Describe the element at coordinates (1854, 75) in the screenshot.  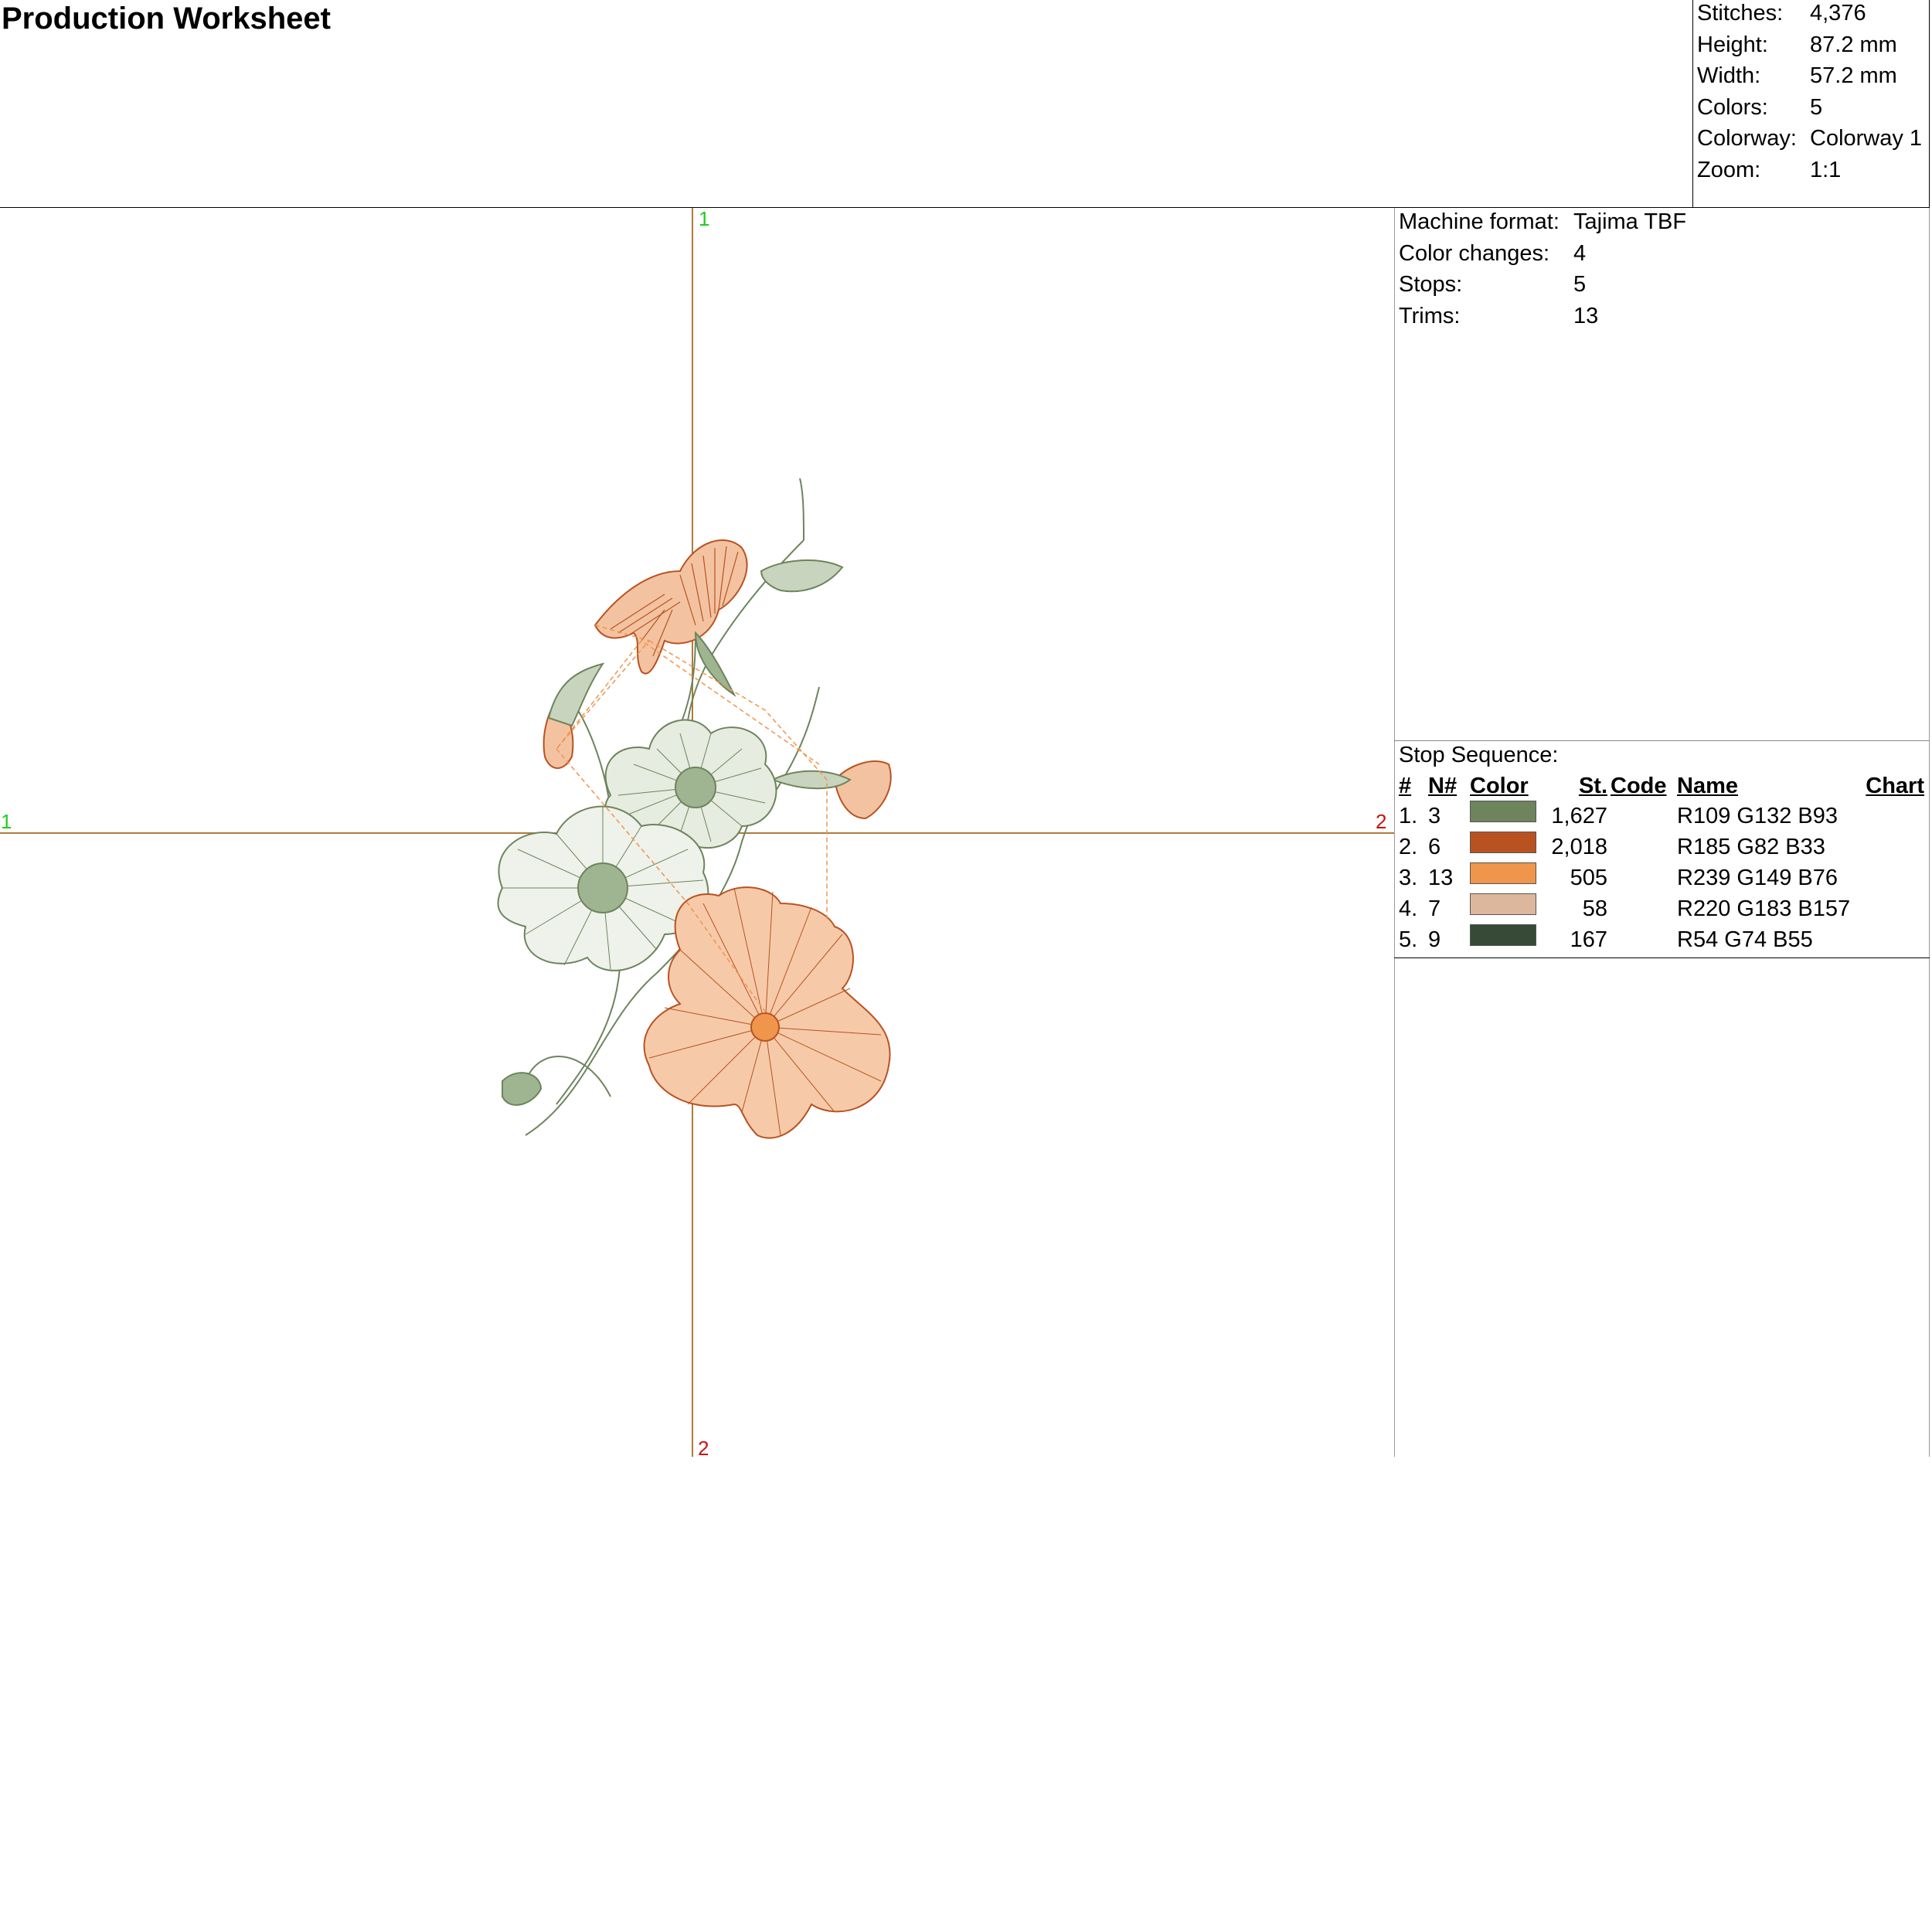
I see `summary-value: 57.2 mm` at that location.